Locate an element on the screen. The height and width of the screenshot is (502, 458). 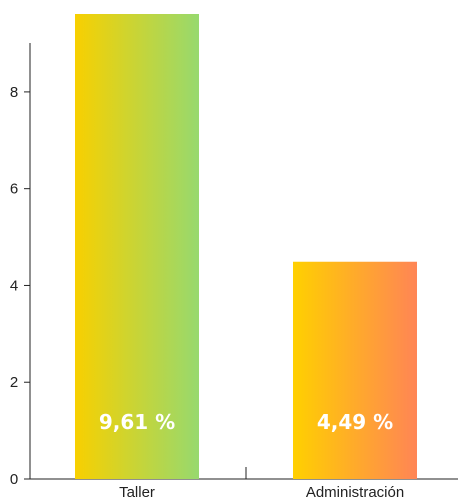
x-tick-label: Taller is located at coordinates (137, 492).